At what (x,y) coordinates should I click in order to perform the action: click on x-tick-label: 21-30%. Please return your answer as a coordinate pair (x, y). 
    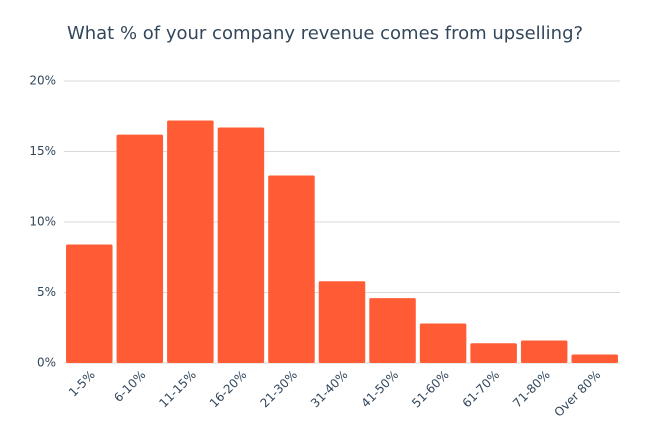
    Looking at the image, I should click on (278, 389).